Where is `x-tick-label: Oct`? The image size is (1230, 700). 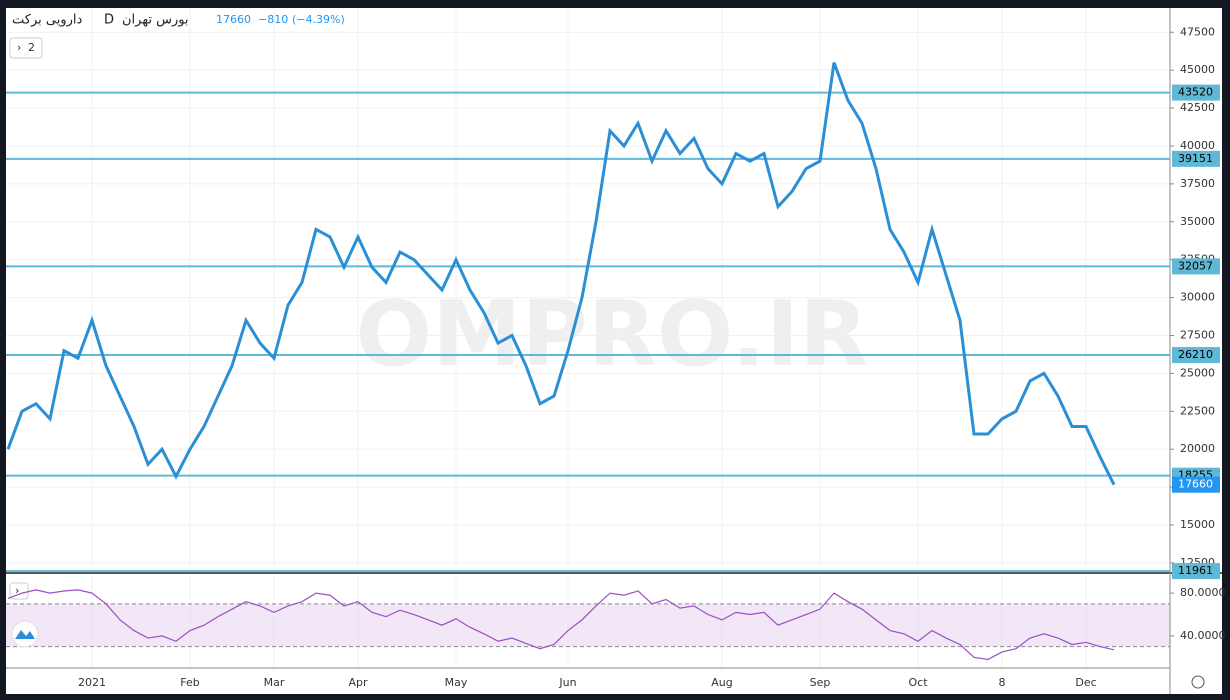
x-tick-label: Oct is located at coordinates (918, 682).